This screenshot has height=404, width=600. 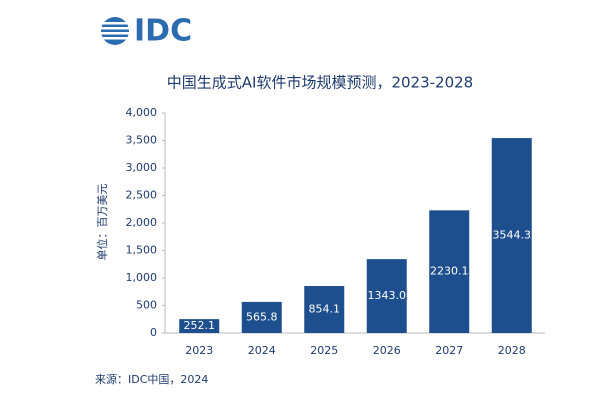 What do you see at coordinates (151, 379) in the screenshot?
I see `source-note: 来源：IDC中国，2024` at bounding box center [151, 379].